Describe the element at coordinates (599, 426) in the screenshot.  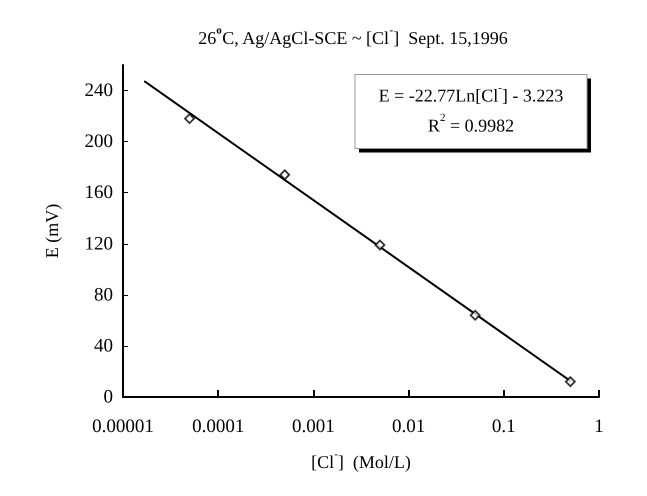
I see `x-tick-label: 1` at that location.